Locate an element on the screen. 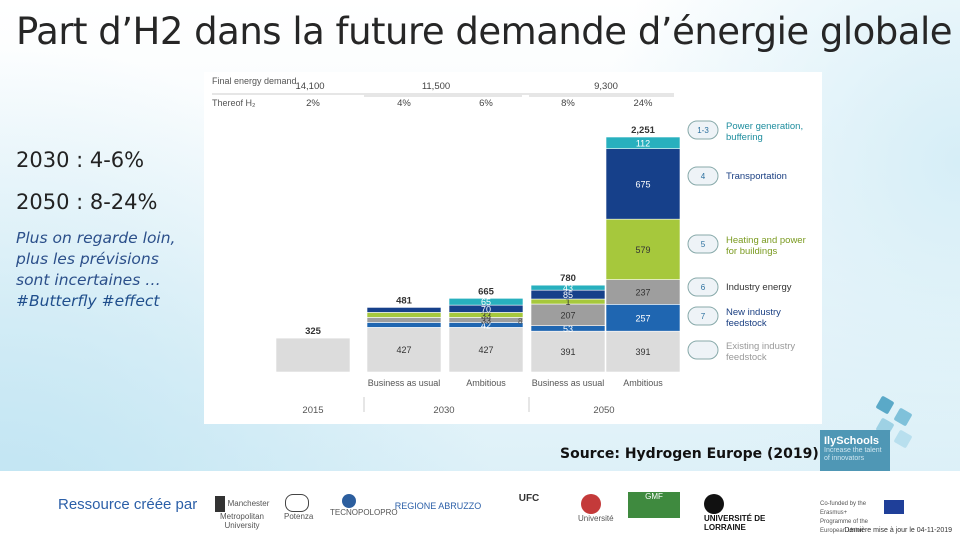 The height and width of the screenshot is (540, 960). thereof-h2-value: 4% is located at coordinates (404, 103).